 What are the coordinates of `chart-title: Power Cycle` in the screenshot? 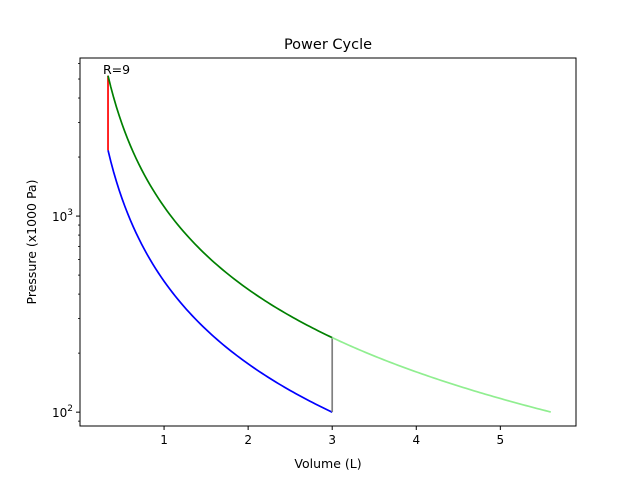 It's located at (328, 45).